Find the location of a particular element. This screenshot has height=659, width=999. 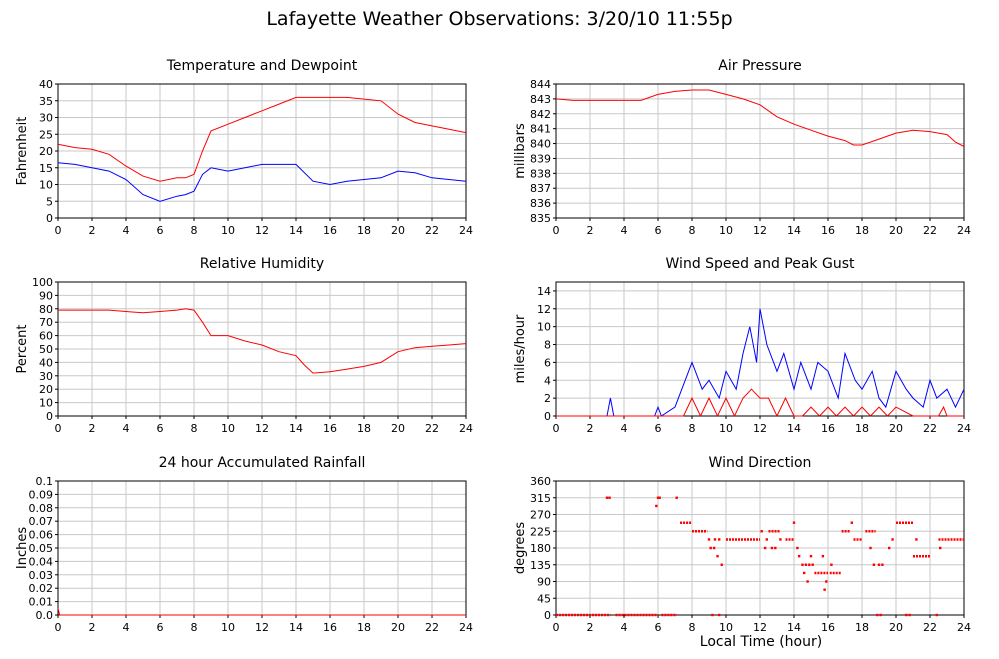

y-tick-label: 14 is located at coordinates (544, 291).